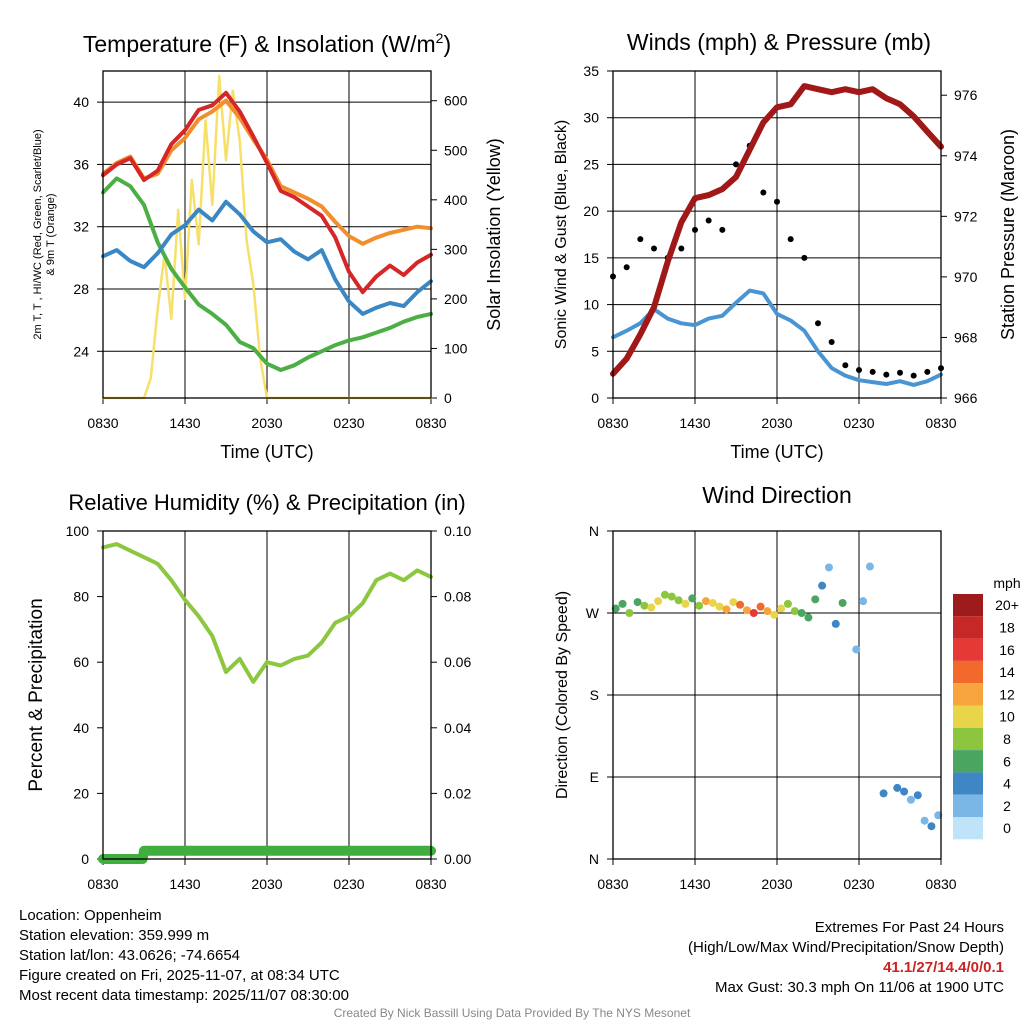 This screenshot has width=1024, height=1024. Describe the element at coordinates (81, 597) in the screenshot. I see `y-tick-label: 80` at that location.